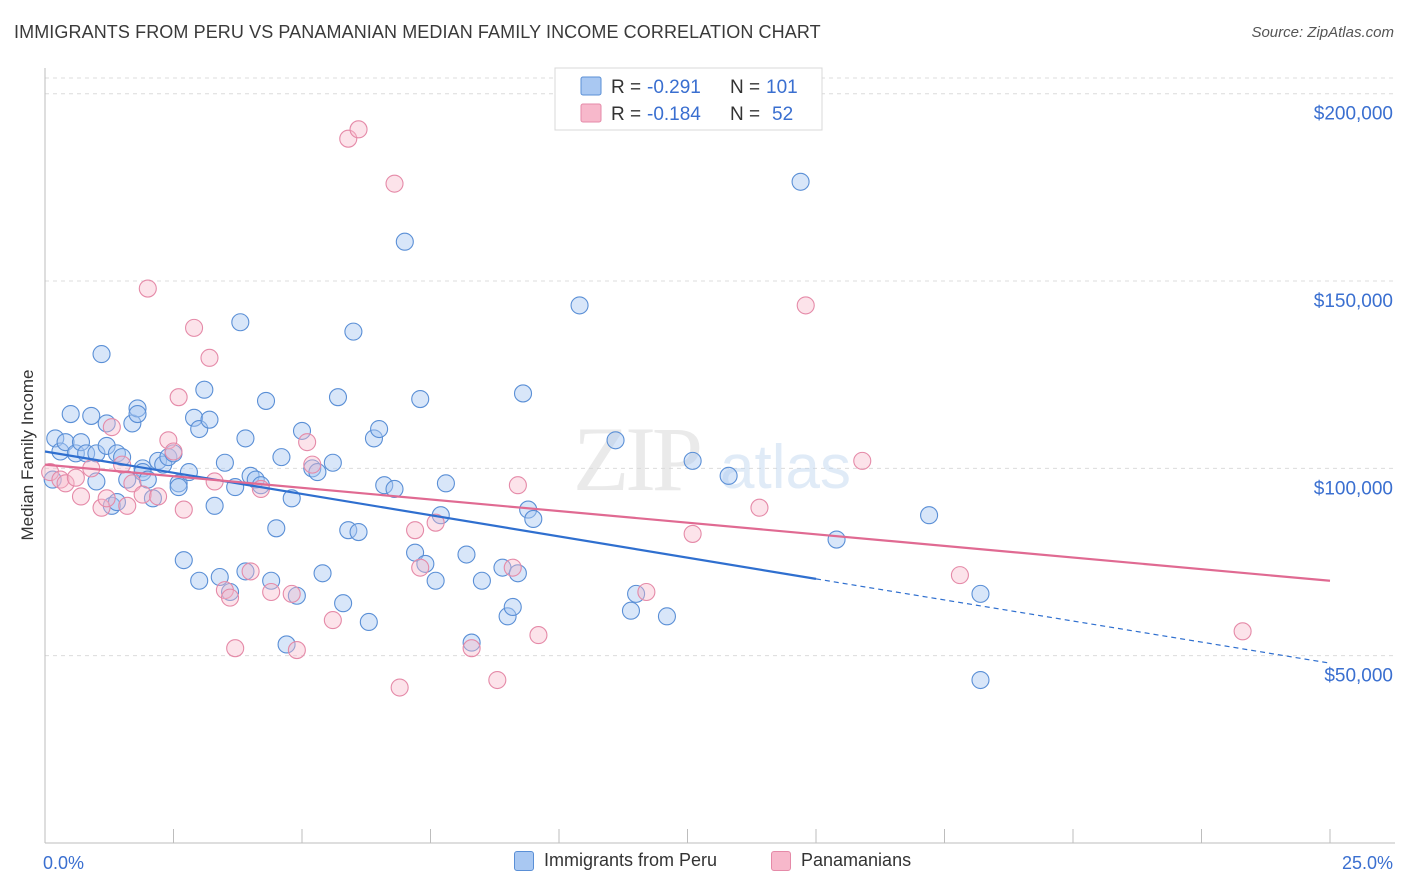 The image size is (1406, 892). What do you see at coordinates (1353, 395) in the screenshot?
I see `y-tick-labels: $50,000 $100,000 $150,000 $200,000` at bounding box center [1353, 395].